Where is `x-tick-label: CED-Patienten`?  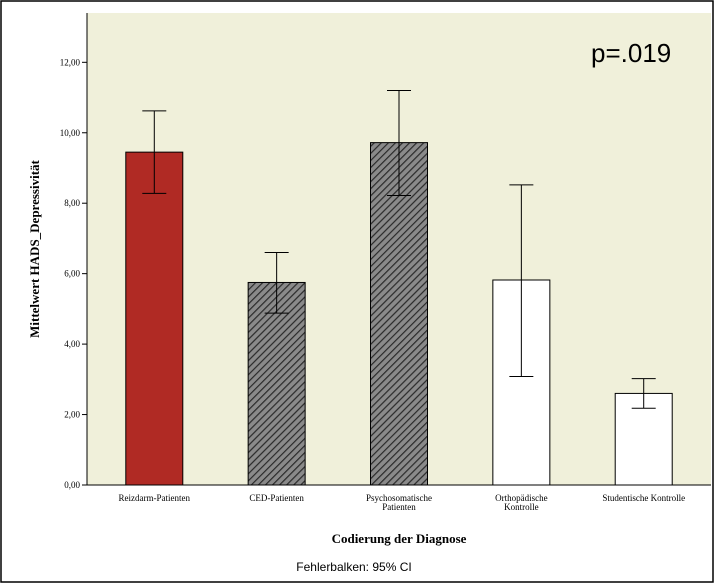
x-tick-label: CED-Patienten is located at coordinates (276, 498).